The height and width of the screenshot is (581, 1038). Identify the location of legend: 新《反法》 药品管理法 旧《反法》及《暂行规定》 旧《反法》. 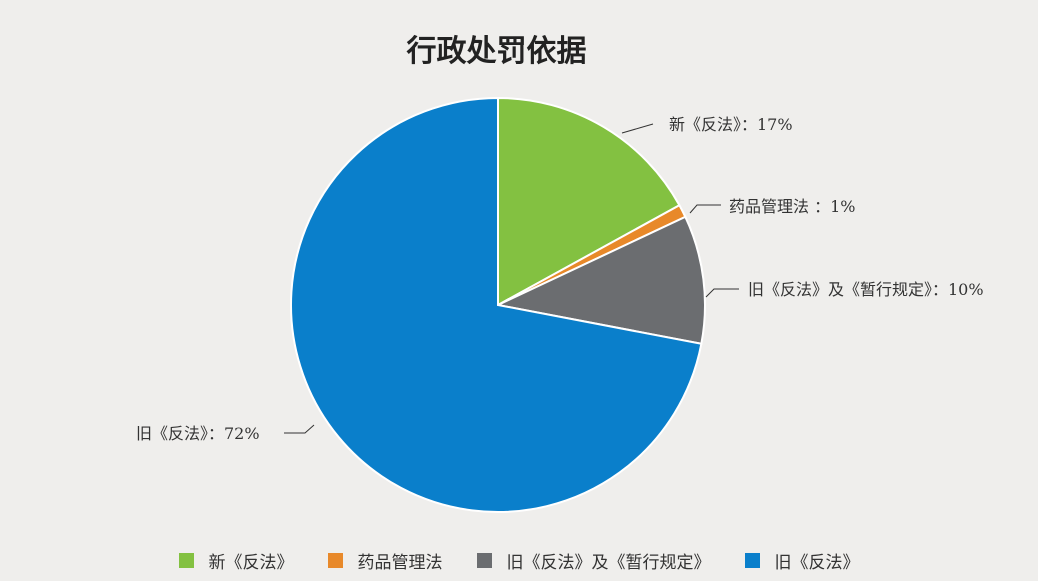
(519, 560).